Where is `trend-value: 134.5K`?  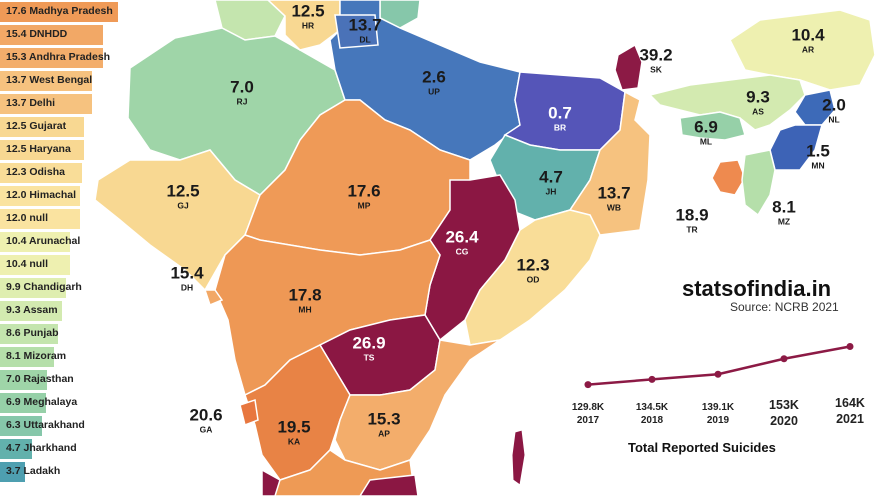
trend-value: 134.5K is located at coordinates (652, 407).